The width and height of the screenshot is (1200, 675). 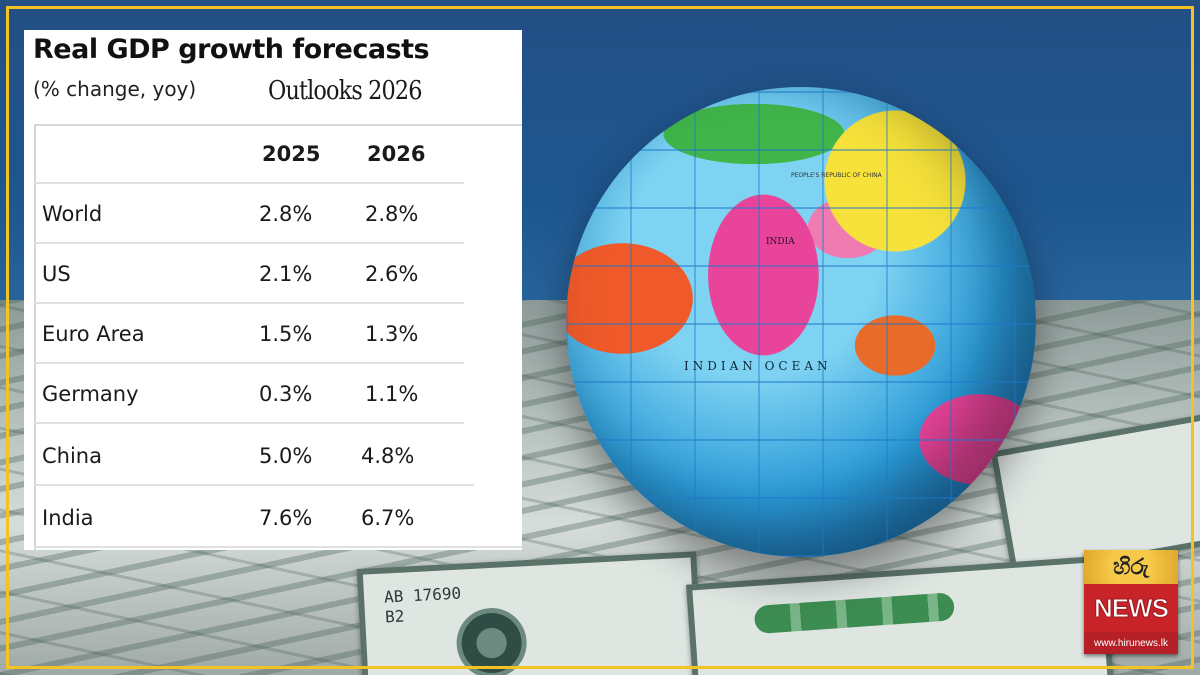 I want to click on value-2025: 1.5%, so click(x=286, y=334).